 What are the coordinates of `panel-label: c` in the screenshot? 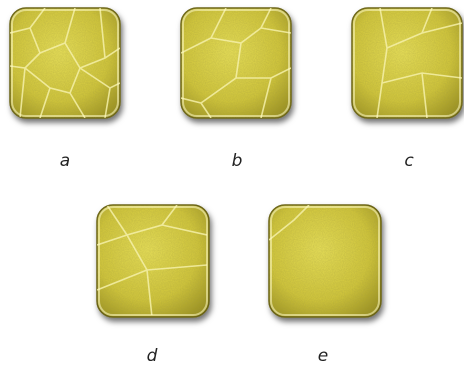 It's located at (409, 161).